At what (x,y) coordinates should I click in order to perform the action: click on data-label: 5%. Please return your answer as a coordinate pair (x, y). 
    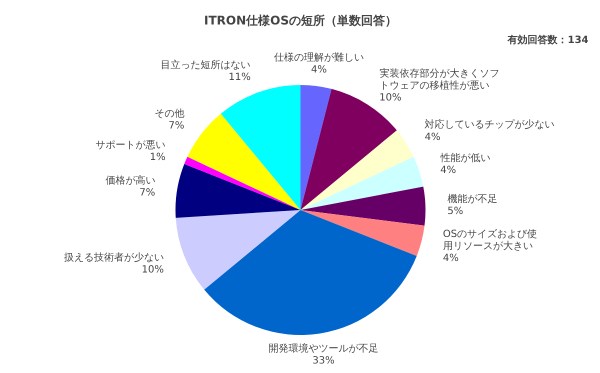
    Looking at the image, I should click on (455, 211).